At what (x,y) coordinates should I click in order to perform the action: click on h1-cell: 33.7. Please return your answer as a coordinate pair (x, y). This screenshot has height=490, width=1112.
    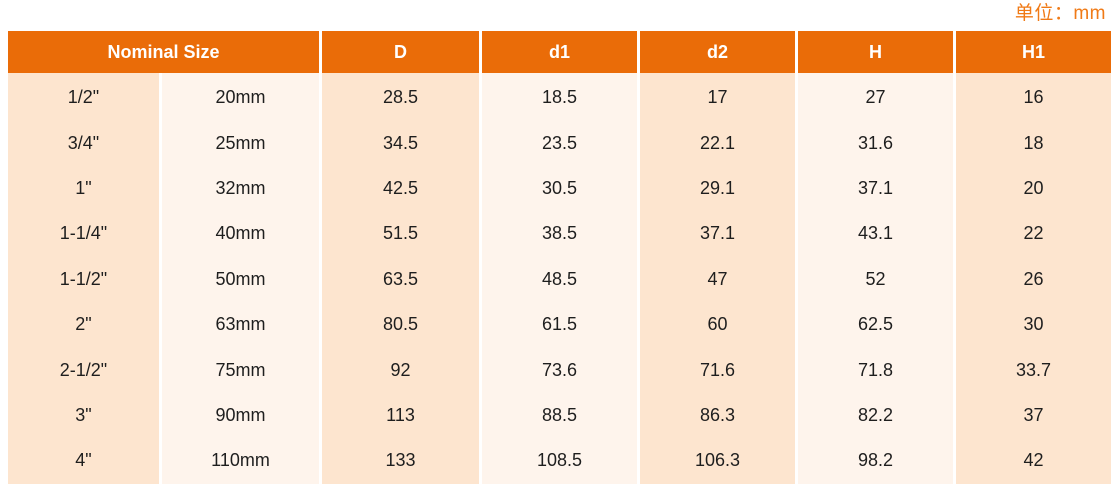
    Looking at the image, I should click on (1033, 370).